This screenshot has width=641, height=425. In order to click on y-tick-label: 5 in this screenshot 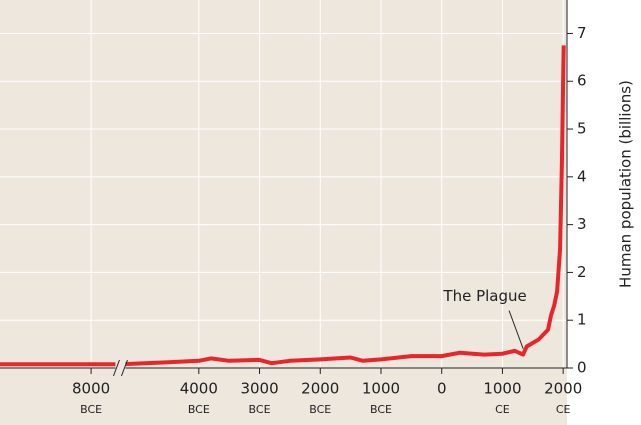, I will do `click(582, 129)`.